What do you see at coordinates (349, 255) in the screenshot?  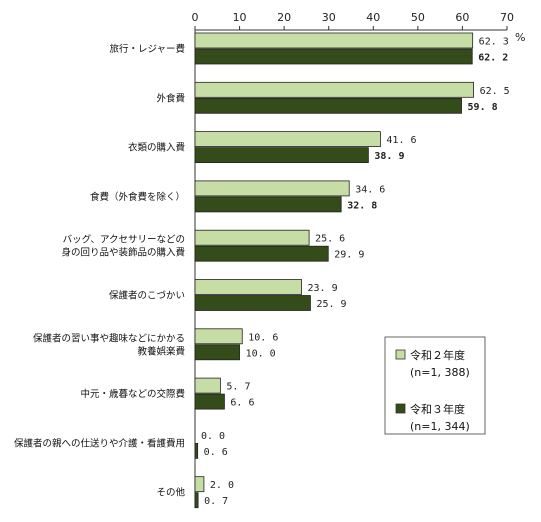 I see `data-label: 29. 9` at bounding box center [349, 255].